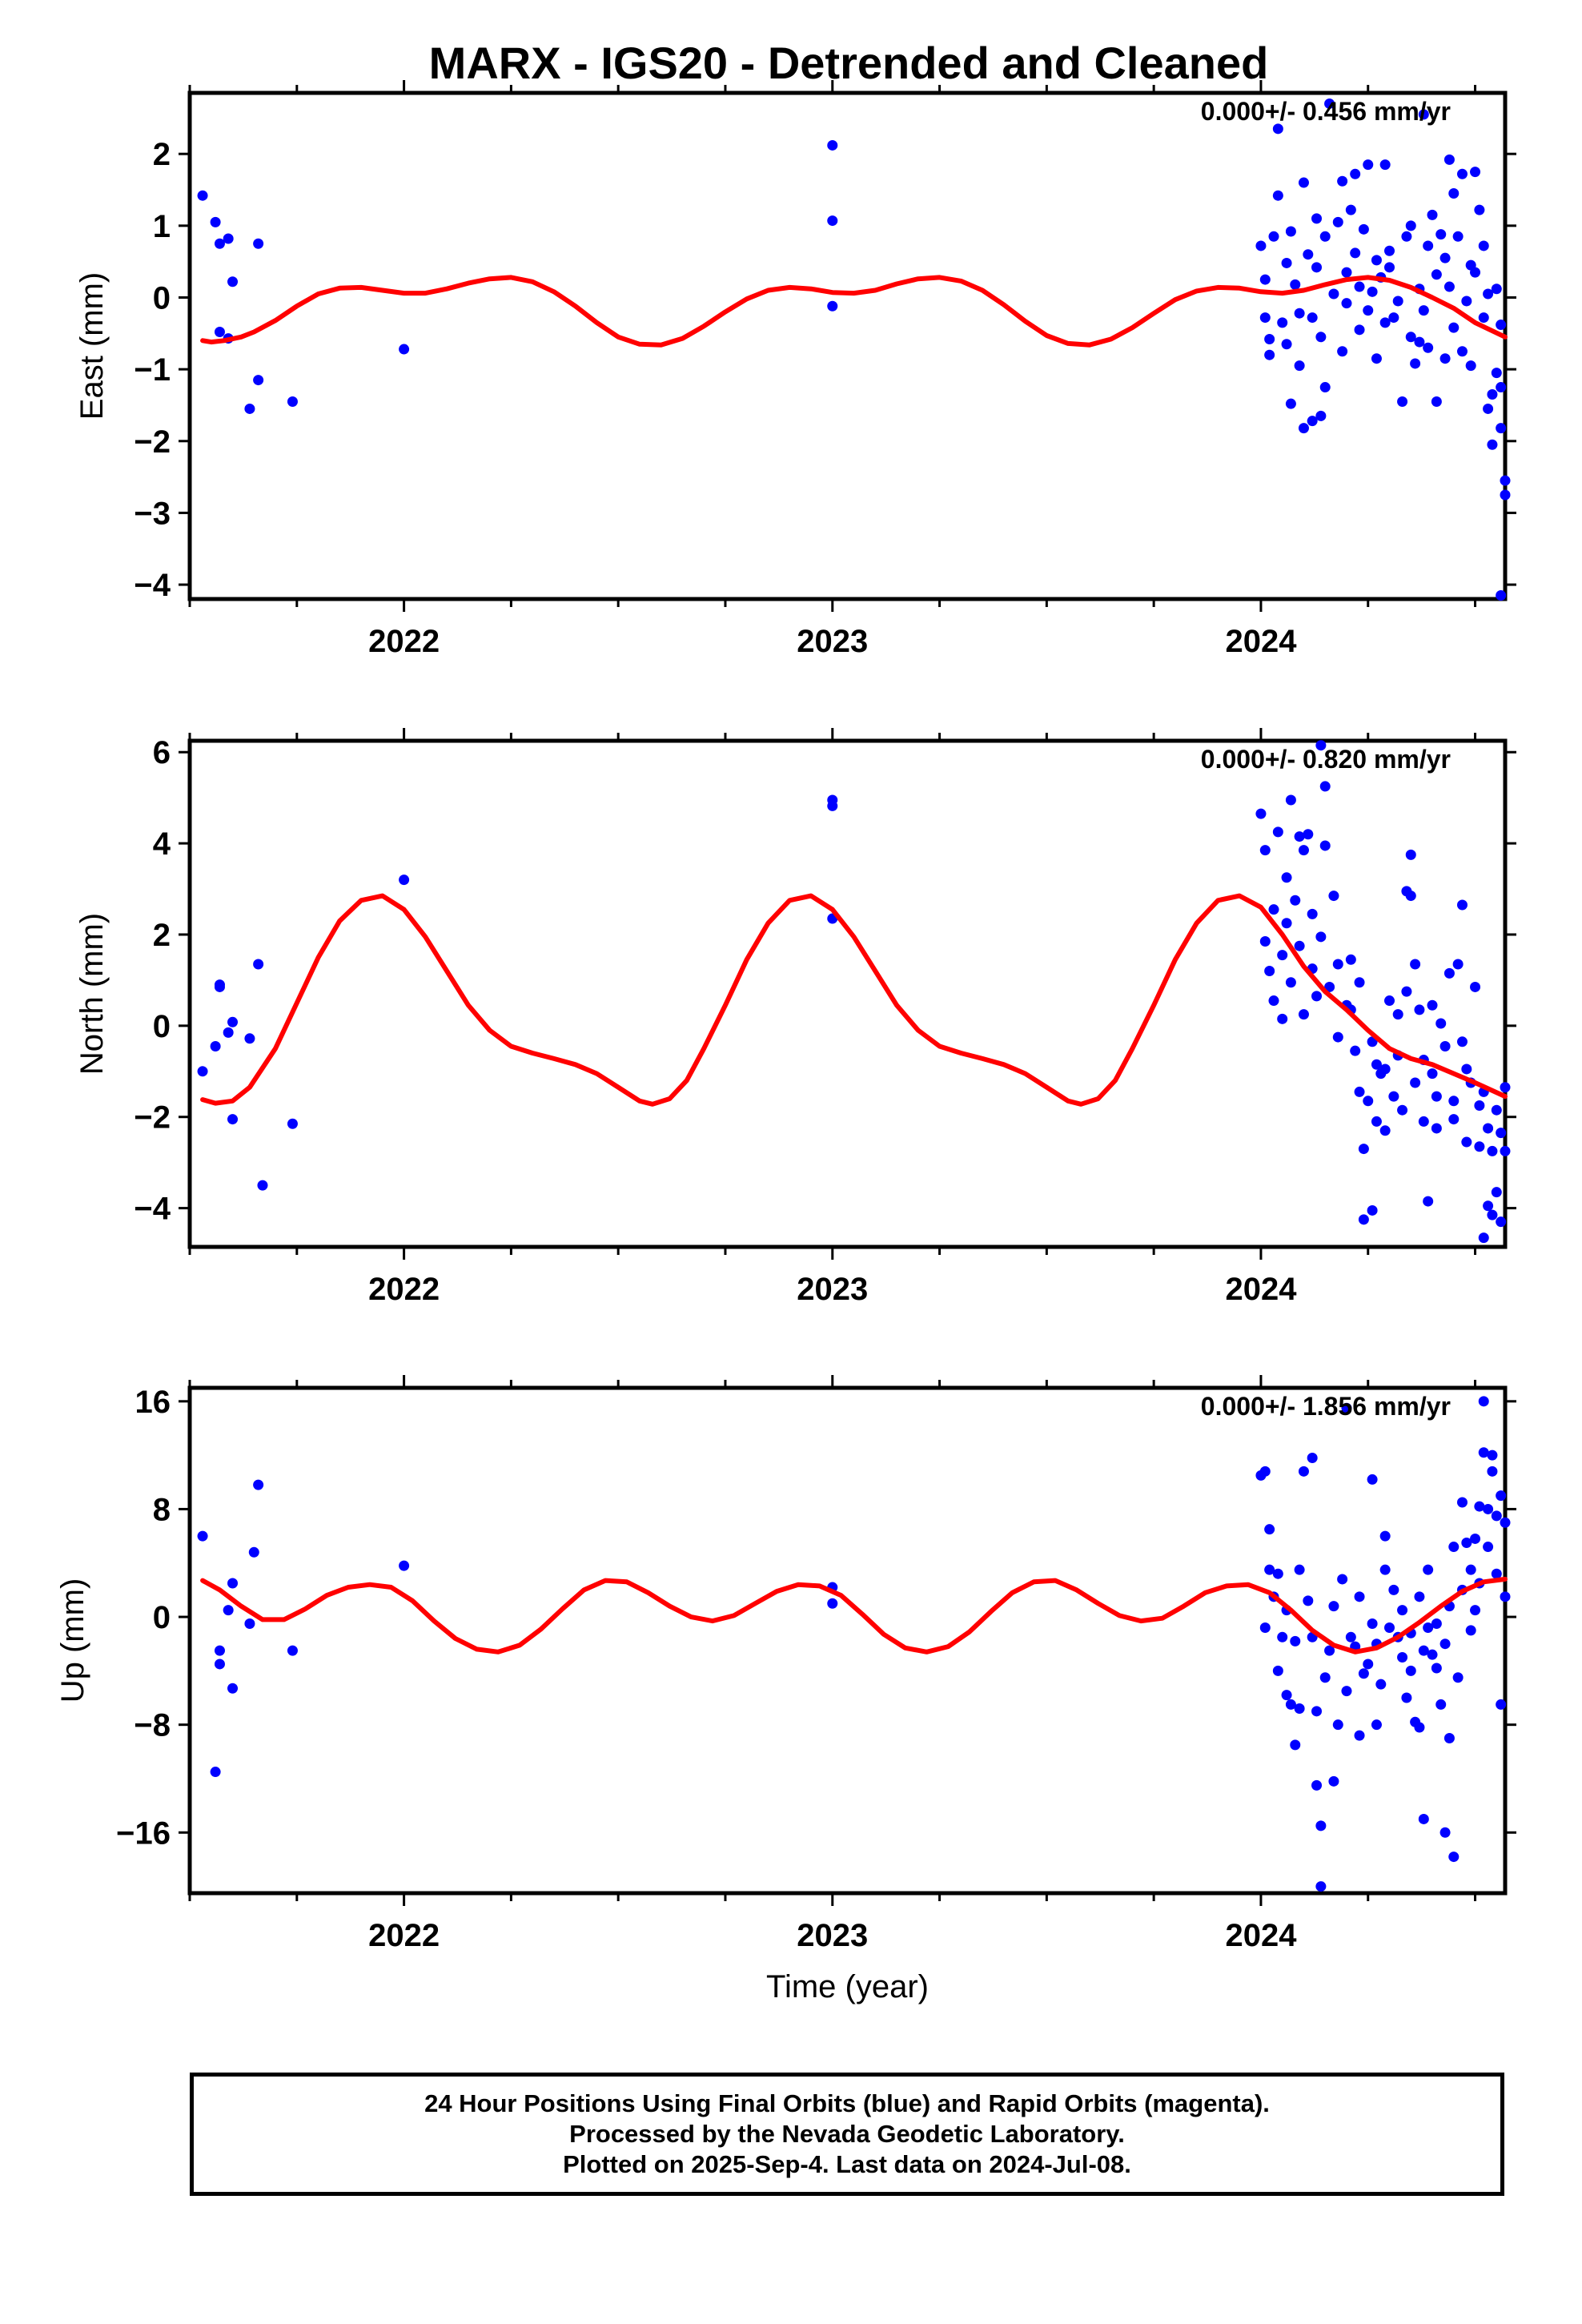 The width and height of the screenshot is (1582, 2324). Describe the element at coordinates (162, 752) in the screenshot. I see `panel-2-ytick-label: 6` at that location.